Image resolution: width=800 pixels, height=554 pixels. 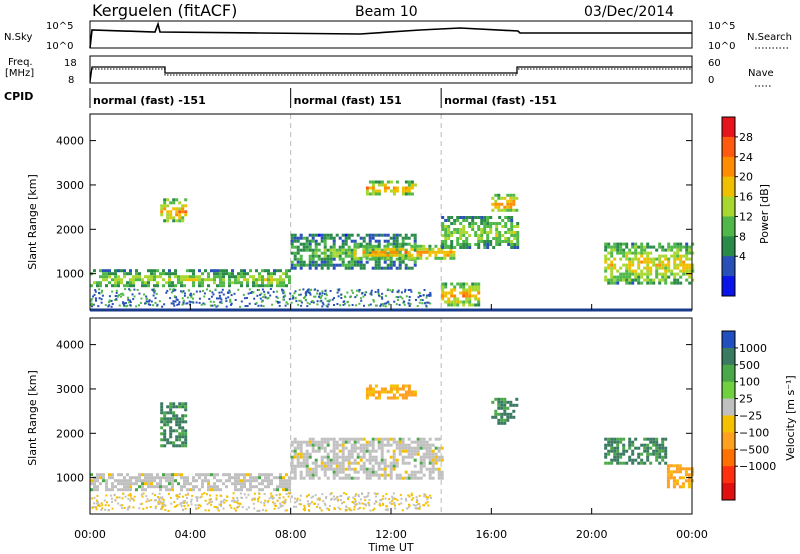 I want to click on velocity-colorbar-tick: 100, so click(x=749, y=382).